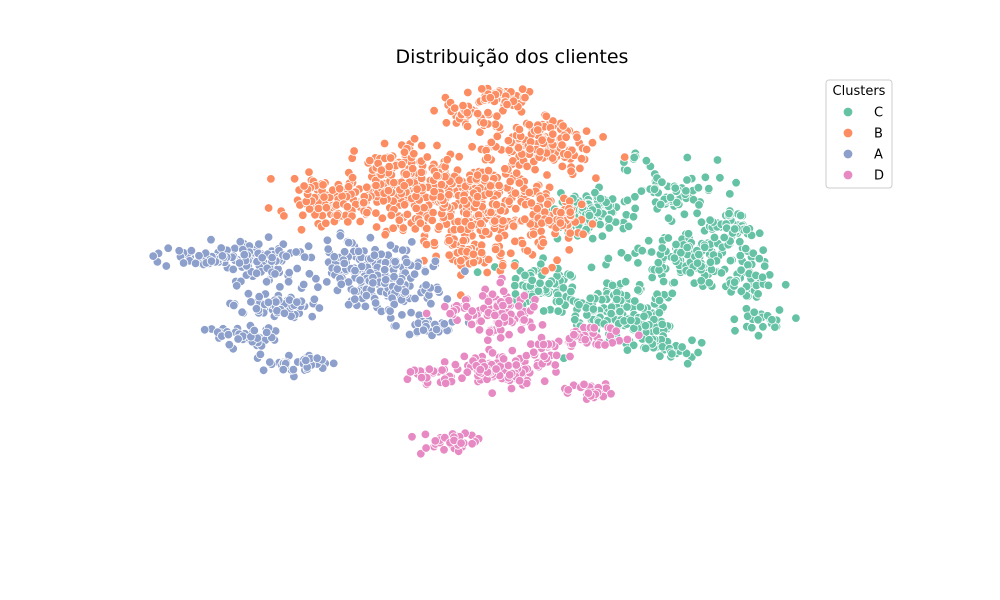 The image size is (1000, 600). I want to click on legend-title: Clusters, so click(859, 91).